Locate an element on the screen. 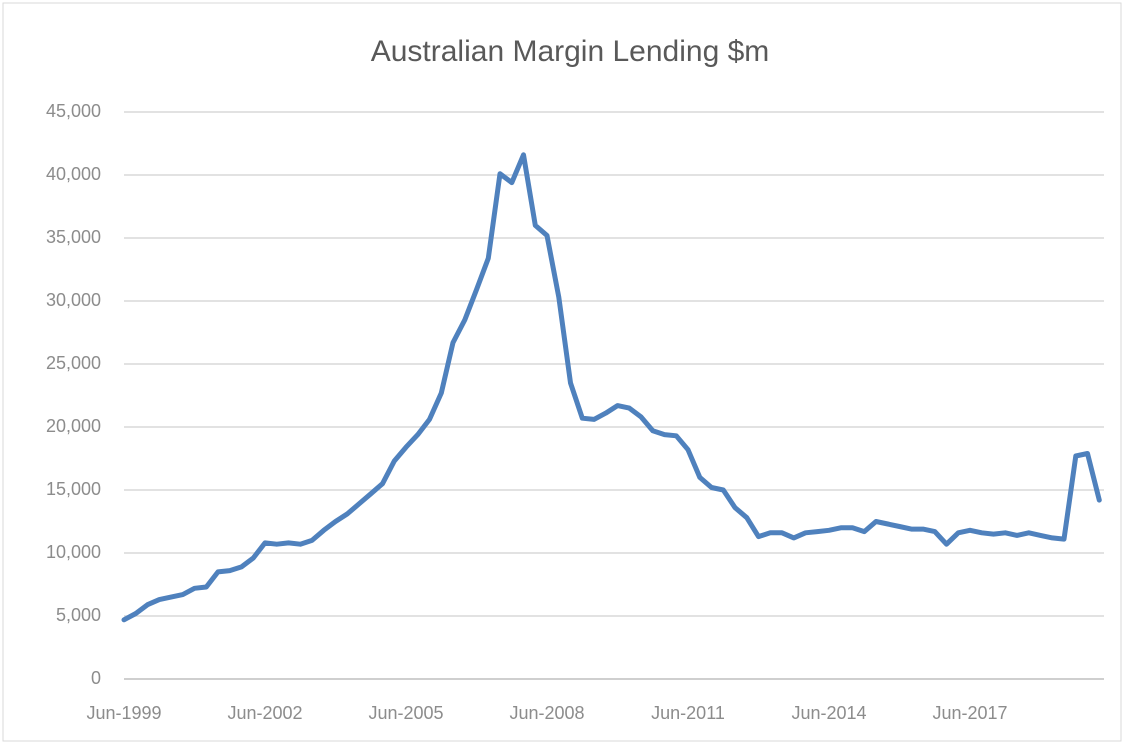 The image size is (1125, 744). x-tick-label: Jun-1999 is located at coordinates (123, 713).